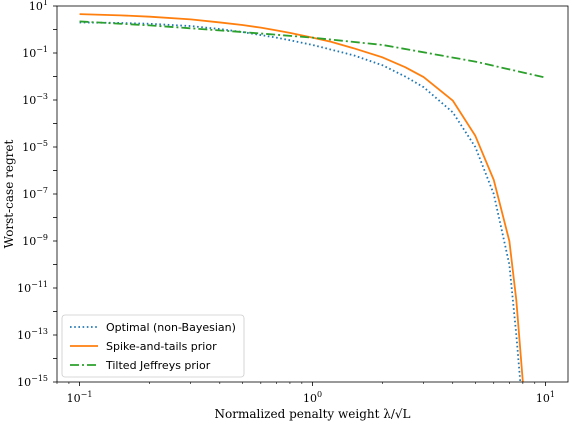 The height and width of the screenshot is (424, 572). Describe the element at coordinates (35, 52) in the screenshot. I see `y-tick-label: 10⁻¹` at that location.